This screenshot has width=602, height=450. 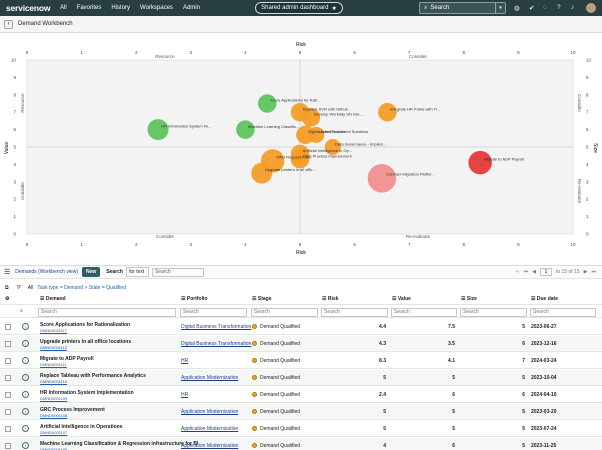 What do you see at coordinates (544, 299) in the screenshot?
I see `column-due-date: ☰ Due date` at bounding box center [544, 299].